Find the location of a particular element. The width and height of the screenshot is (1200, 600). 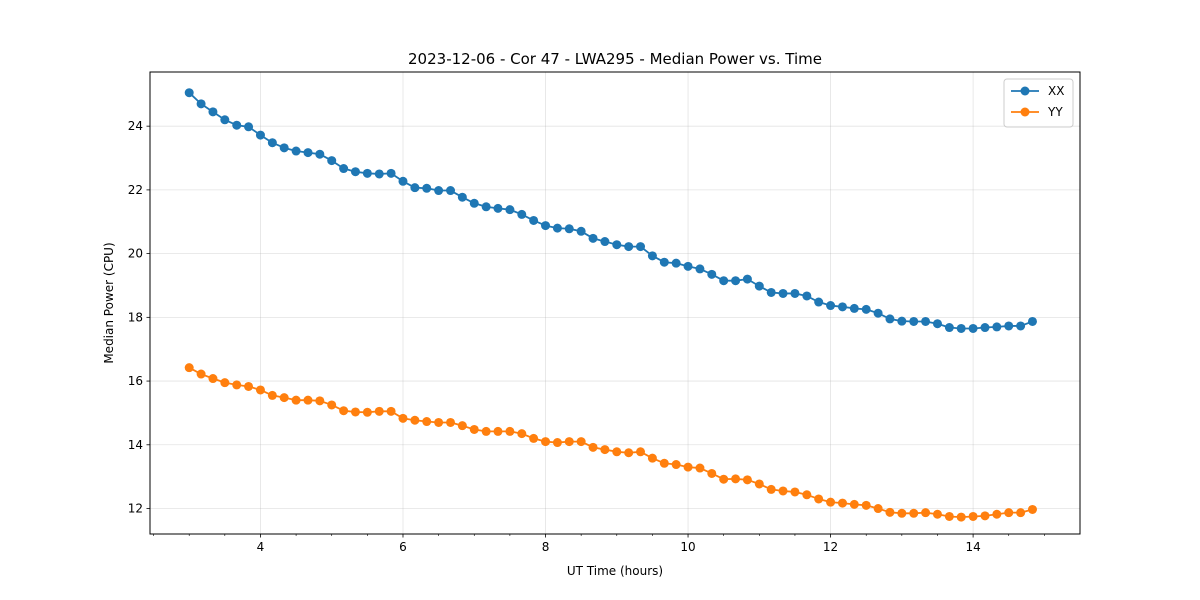

y-tick-label: 14 is located at coordinates (135, 445).